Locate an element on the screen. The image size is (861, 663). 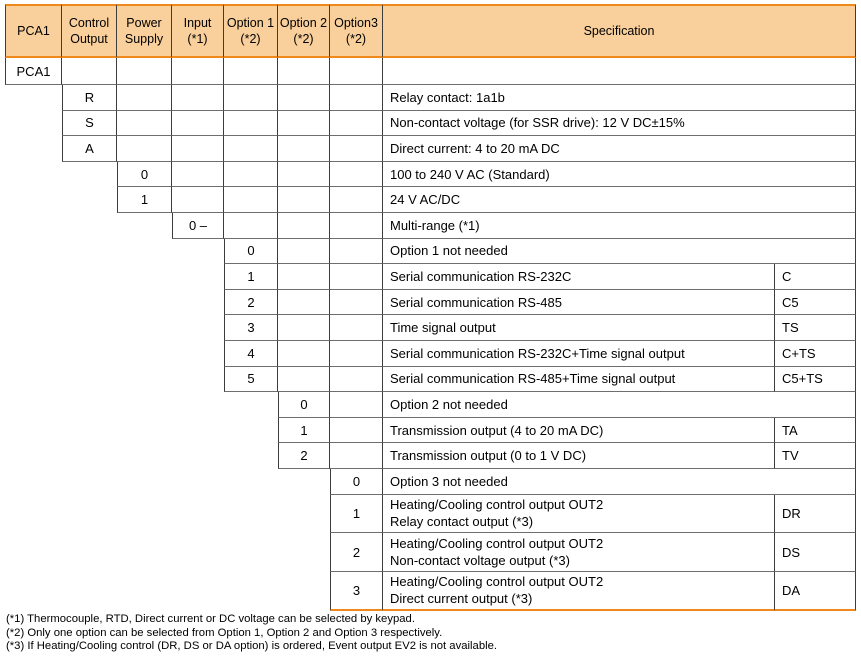
option-code-cell: DA is located at coordinates (815, 591).